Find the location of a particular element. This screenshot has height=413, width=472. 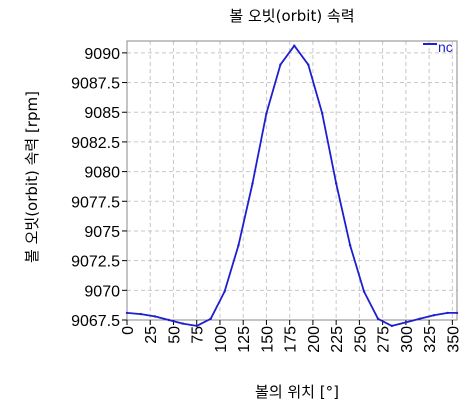

x-axis-ticks: 0 25 50 75 100 125 150 175 200 225 250 275 300 325 350 is located at coordinates (291, 336).